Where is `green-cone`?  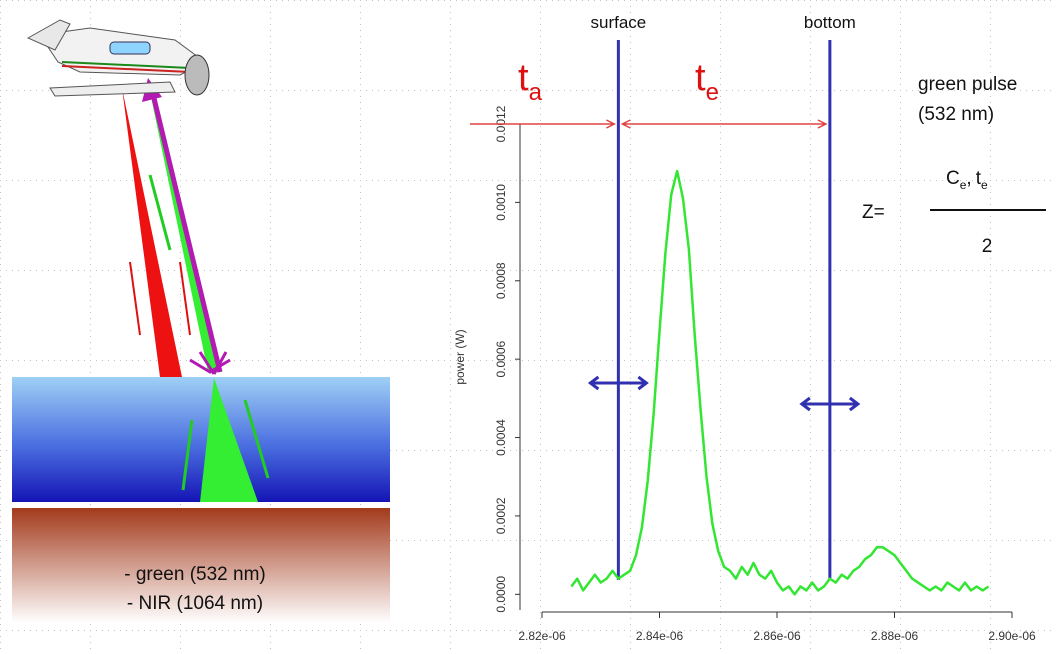
green-cone is located at coordinates (229, 440).